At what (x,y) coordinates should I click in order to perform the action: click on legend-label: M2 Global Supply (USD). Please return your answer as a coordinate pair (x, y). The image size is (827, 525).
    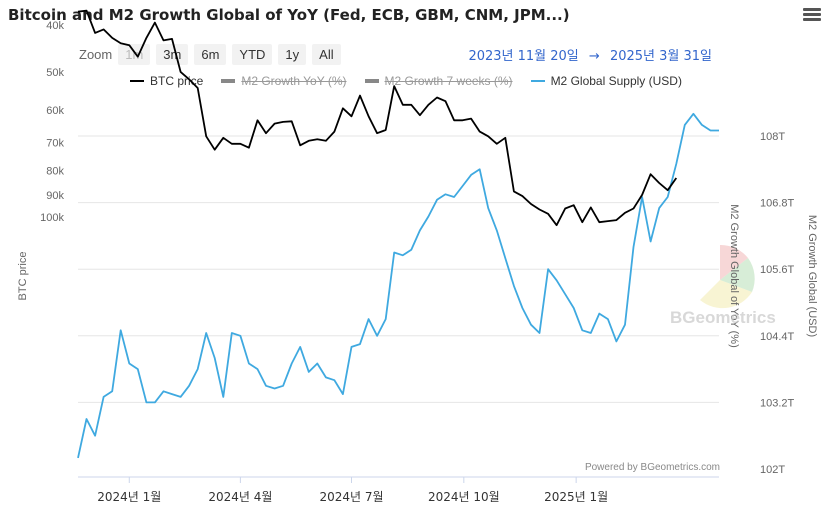
    Looking at the image, I should click on (616, 81).